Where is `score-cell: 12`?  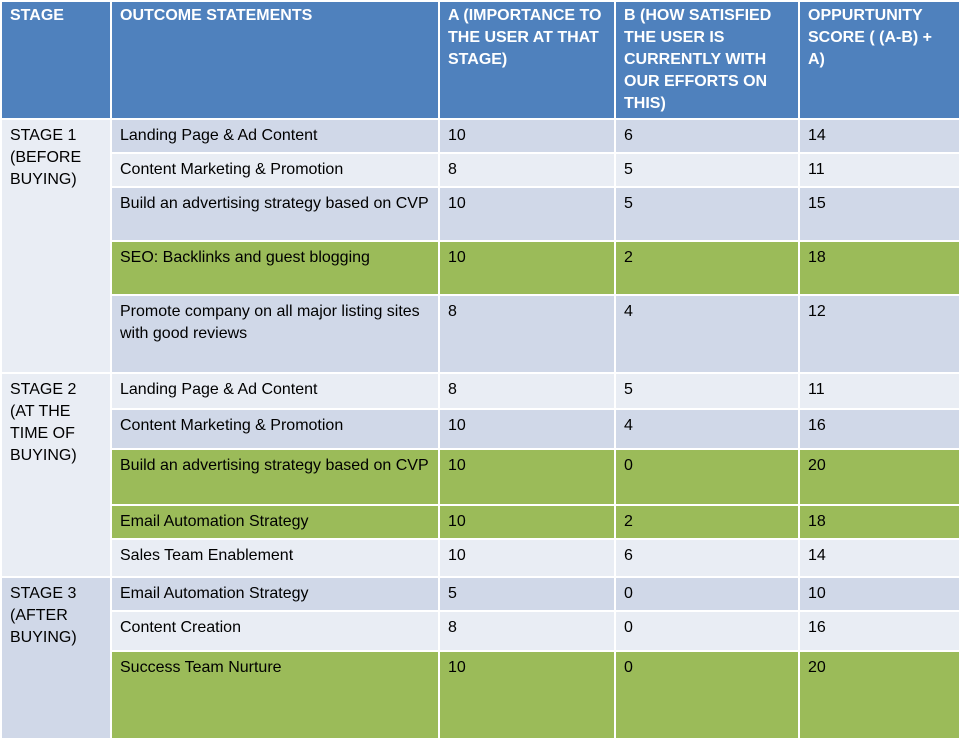
score-cell: 12 is located at coordinates (878, 334).